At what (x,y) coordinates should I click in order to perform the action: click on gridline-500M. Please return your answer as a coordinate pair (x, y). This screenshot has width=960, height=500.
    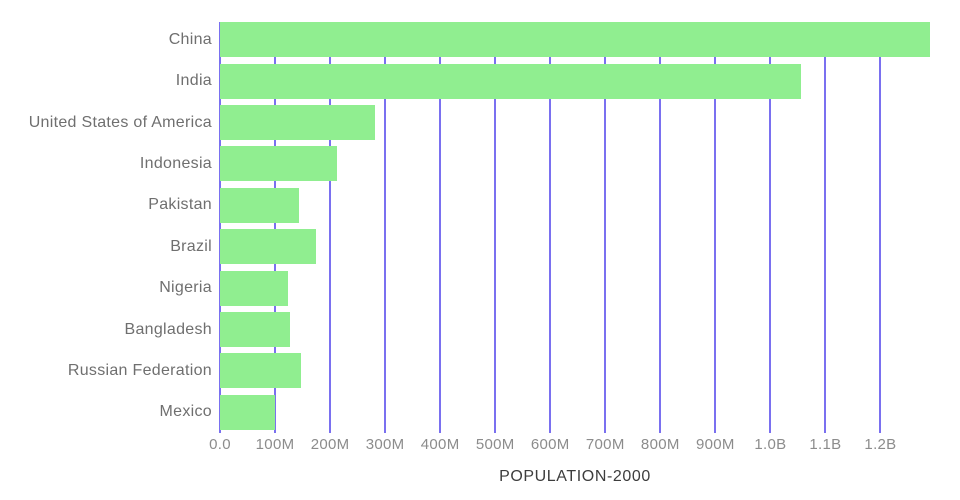
    Looking at the image, I should click on (495, 227).